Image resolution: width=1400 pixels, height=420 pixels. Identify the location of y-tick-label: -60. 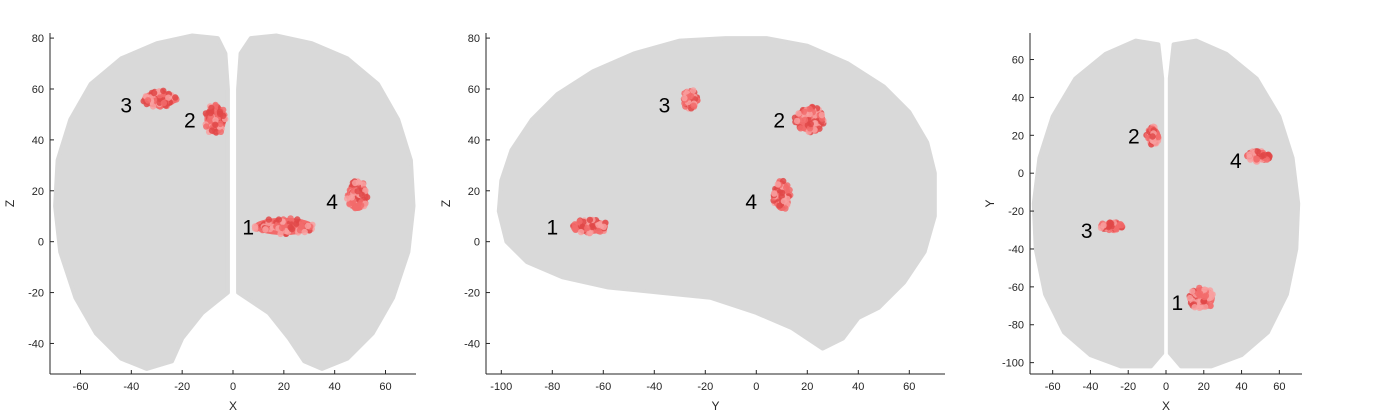
(1016, 288).